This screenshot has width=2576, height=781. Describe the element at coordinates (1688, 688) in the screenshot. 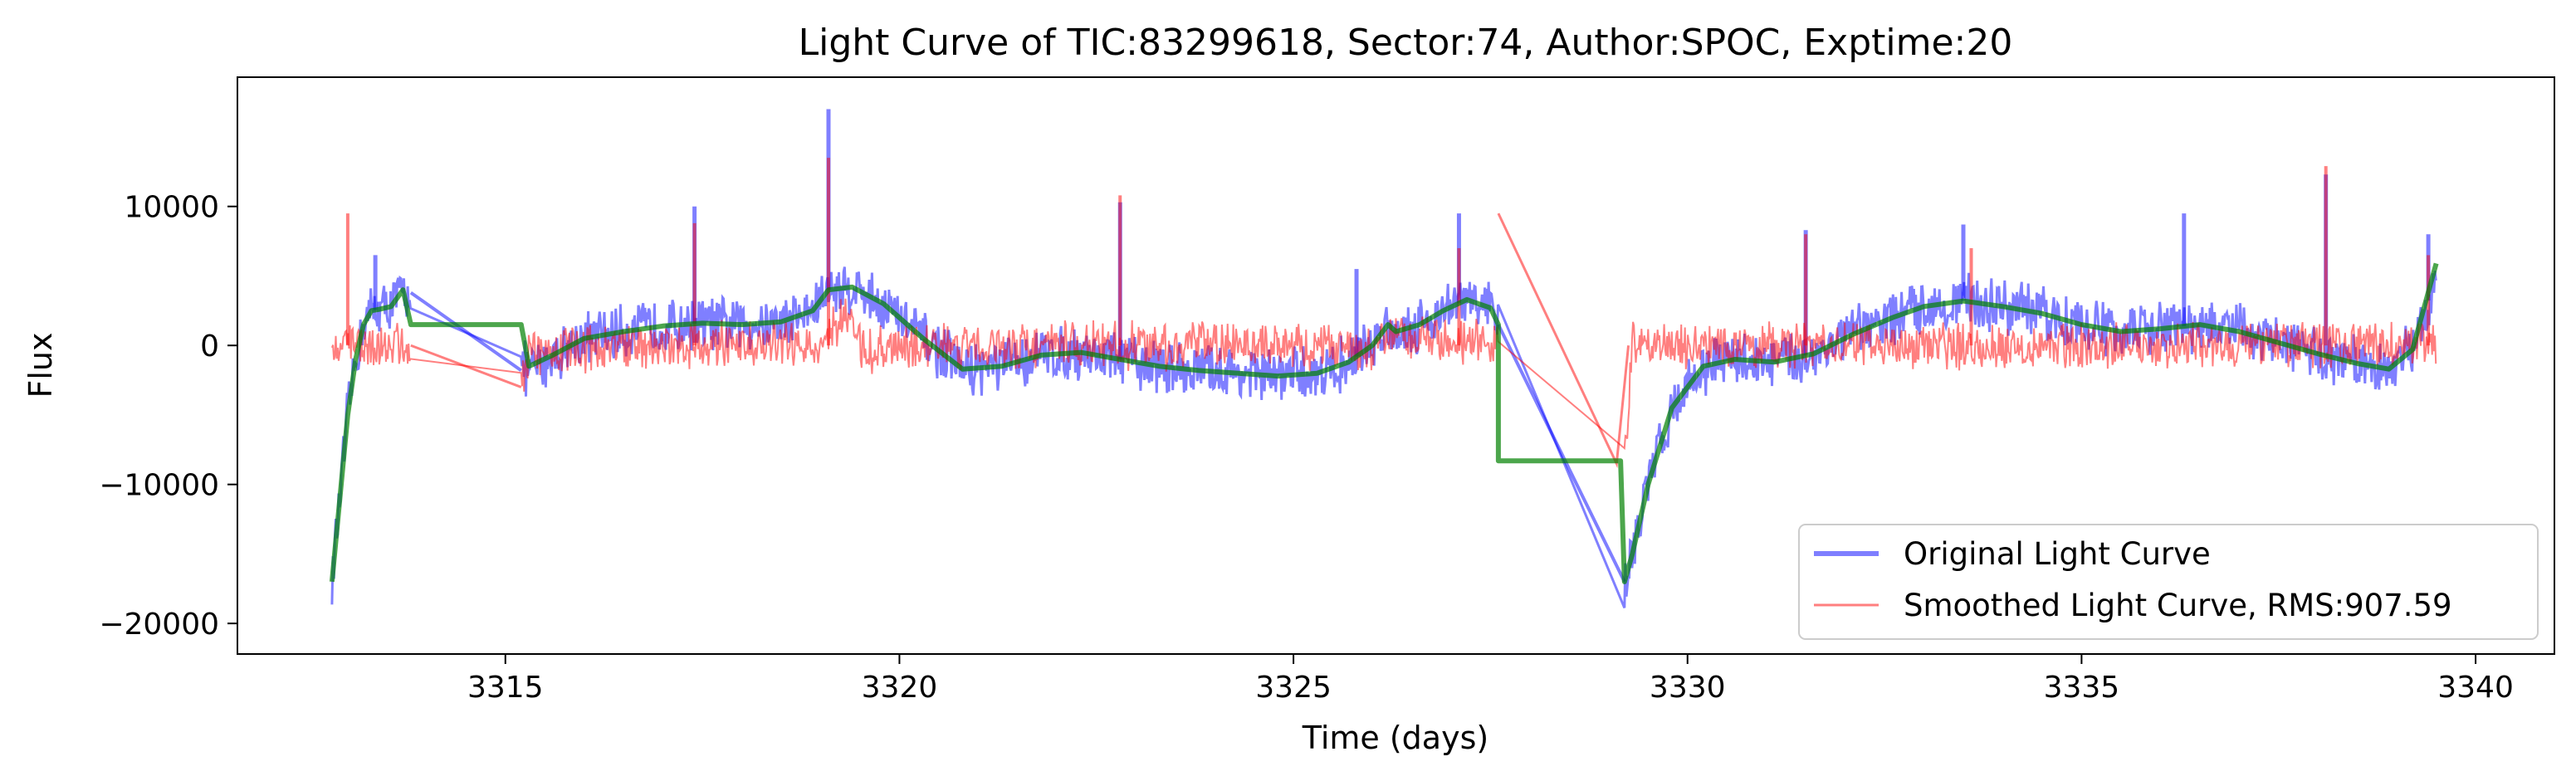

I see `x-tick-label: 3330` at that location.